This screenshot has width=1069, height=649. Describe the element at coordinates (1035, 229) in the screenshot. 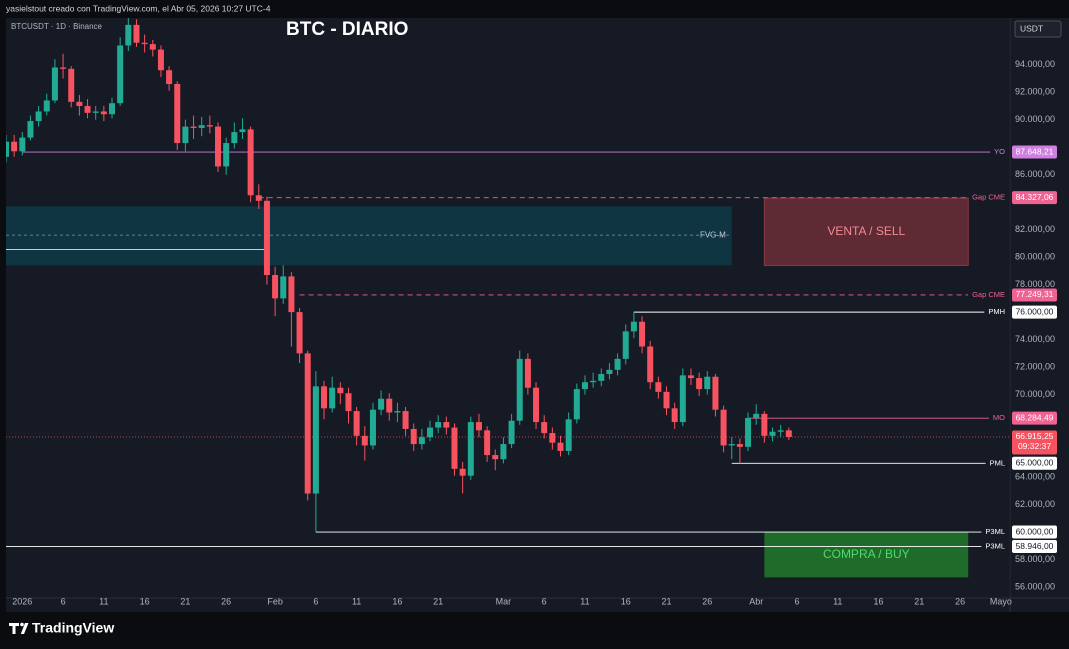

I see `y-tick-label: 82.000,00` at that location.